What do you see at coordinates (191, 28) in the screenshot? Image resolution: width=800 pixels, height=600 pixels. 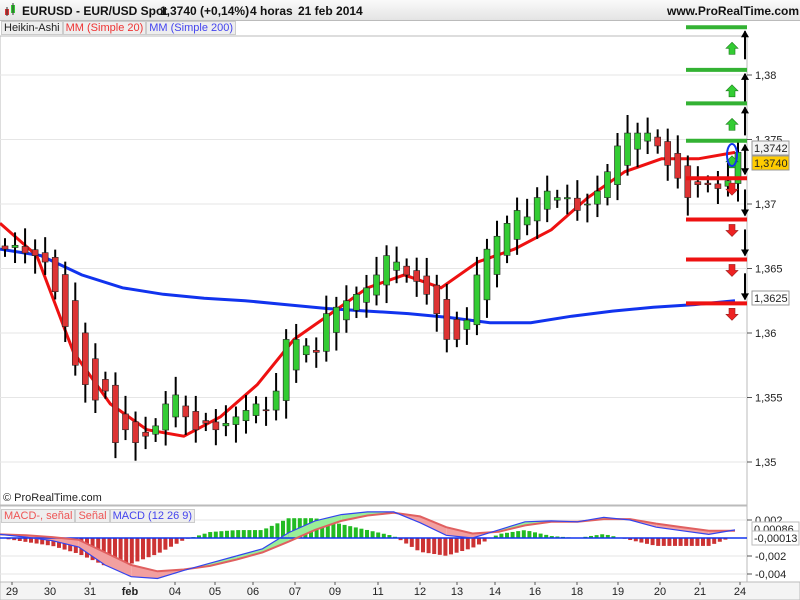 I see `legend-ma200: MM (Simple 200)` at bounding box center [191, 28].